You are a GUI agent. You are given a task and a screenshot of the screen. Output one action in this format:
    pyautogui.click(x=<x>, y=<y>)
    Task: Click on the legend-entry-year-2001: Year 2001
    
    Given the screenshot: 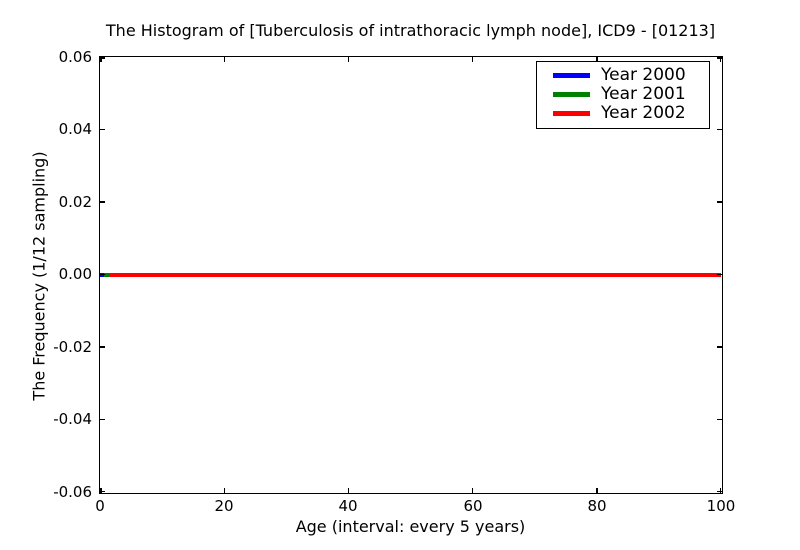 What is the action you would take?
    pyautogui.click(x=623, y=94)
    